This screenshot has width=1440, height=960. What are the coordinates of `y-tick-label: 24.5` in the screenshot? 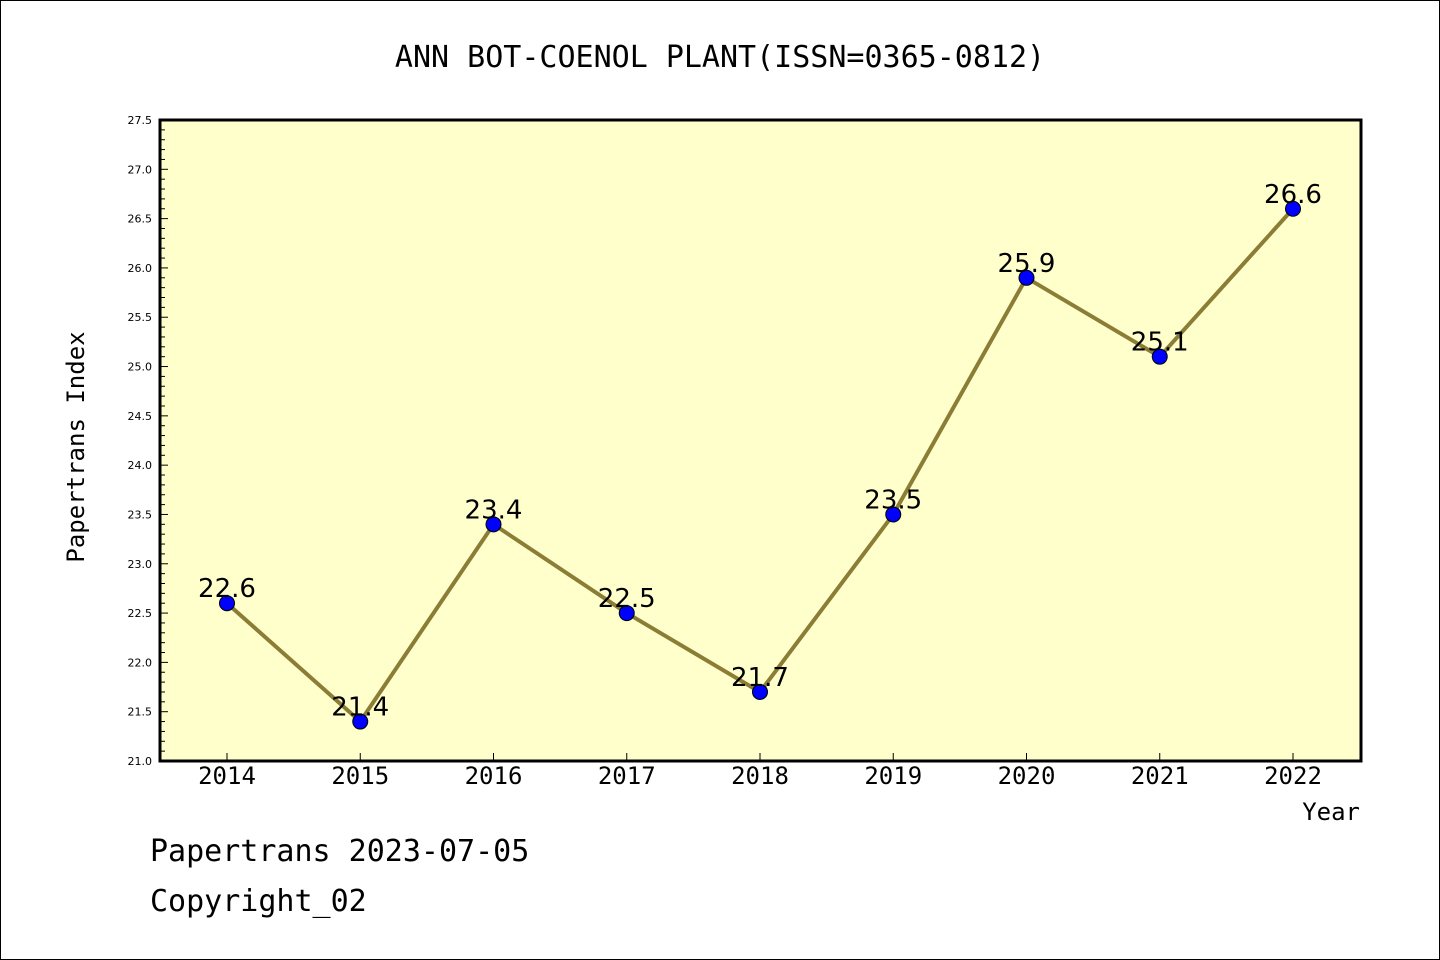 It's located at (140, 416).